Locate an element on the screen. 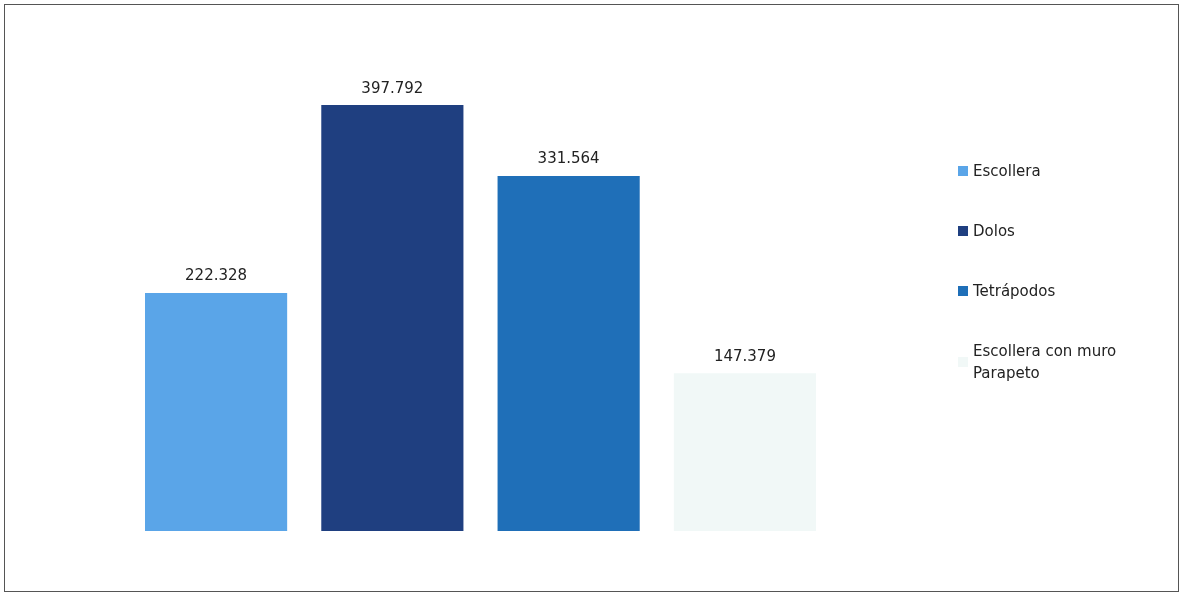  legend-label: Dolos is located at coordinates (994, 231).